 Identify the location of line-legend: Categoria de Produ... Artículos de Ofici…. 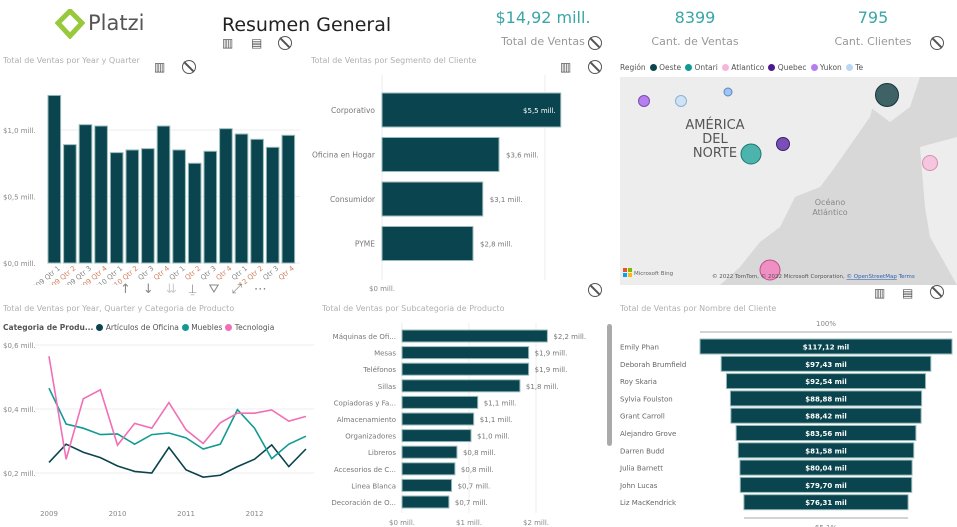
(138, 327).